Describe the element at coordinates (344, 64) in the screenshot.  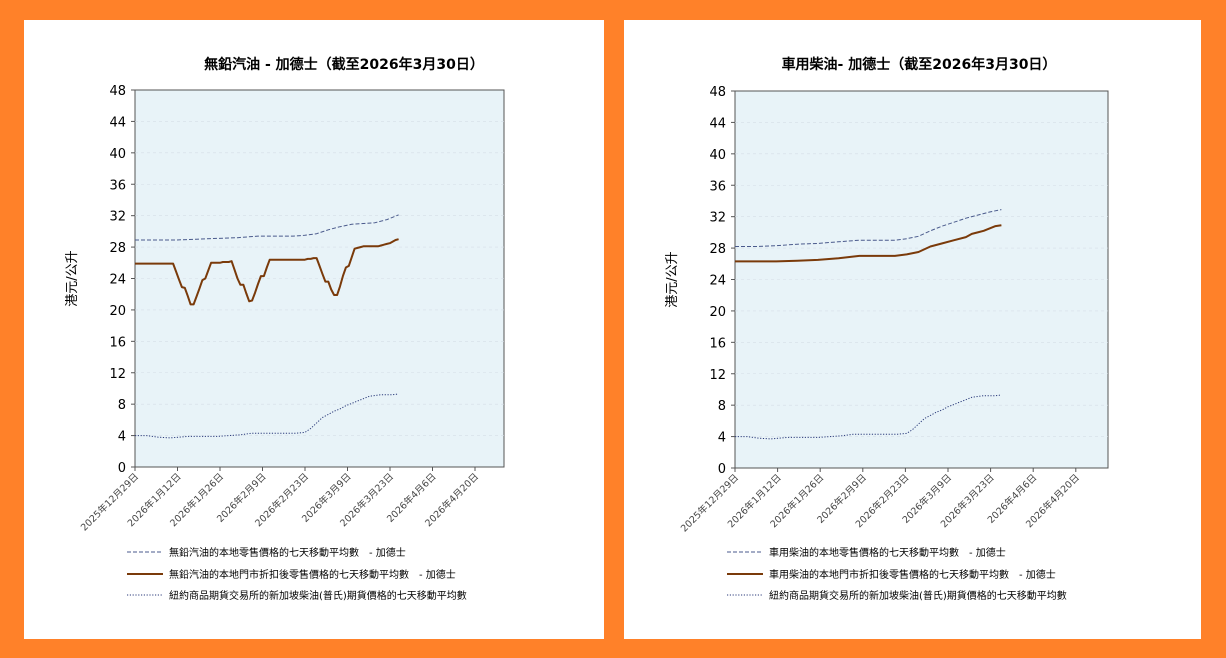
I see `chart-title: 無鉛汽油 - 加德士（截至2026年3月30日）` at that location.